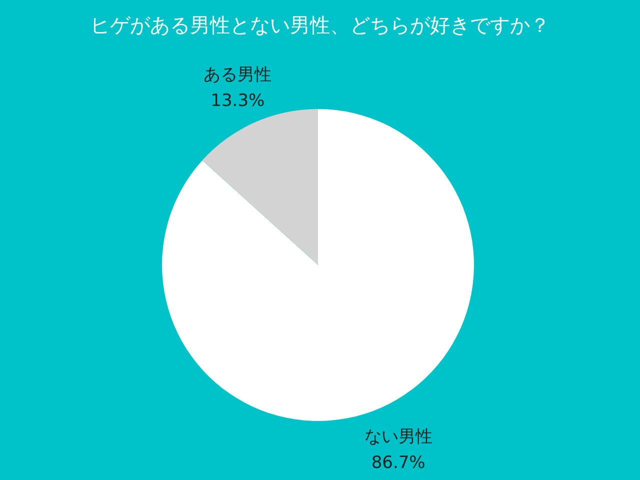 The image size is (640, 480). What do you see at coordinates (398, 462) in the screenshot?
I see `data-label: 86.7%` at bounding box center [398, 462].